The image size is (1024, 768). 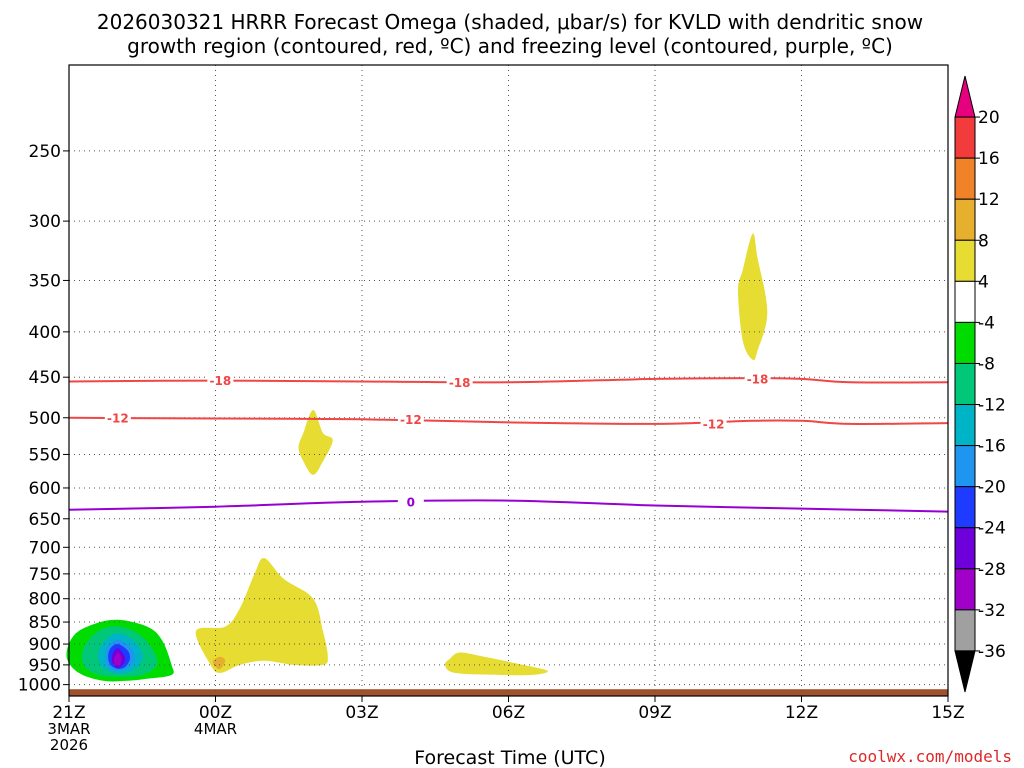 What do you see at coordinates (992, 447) in the screenshot?
I see `colorbar-label: -16` at bounding box center [992, 447].